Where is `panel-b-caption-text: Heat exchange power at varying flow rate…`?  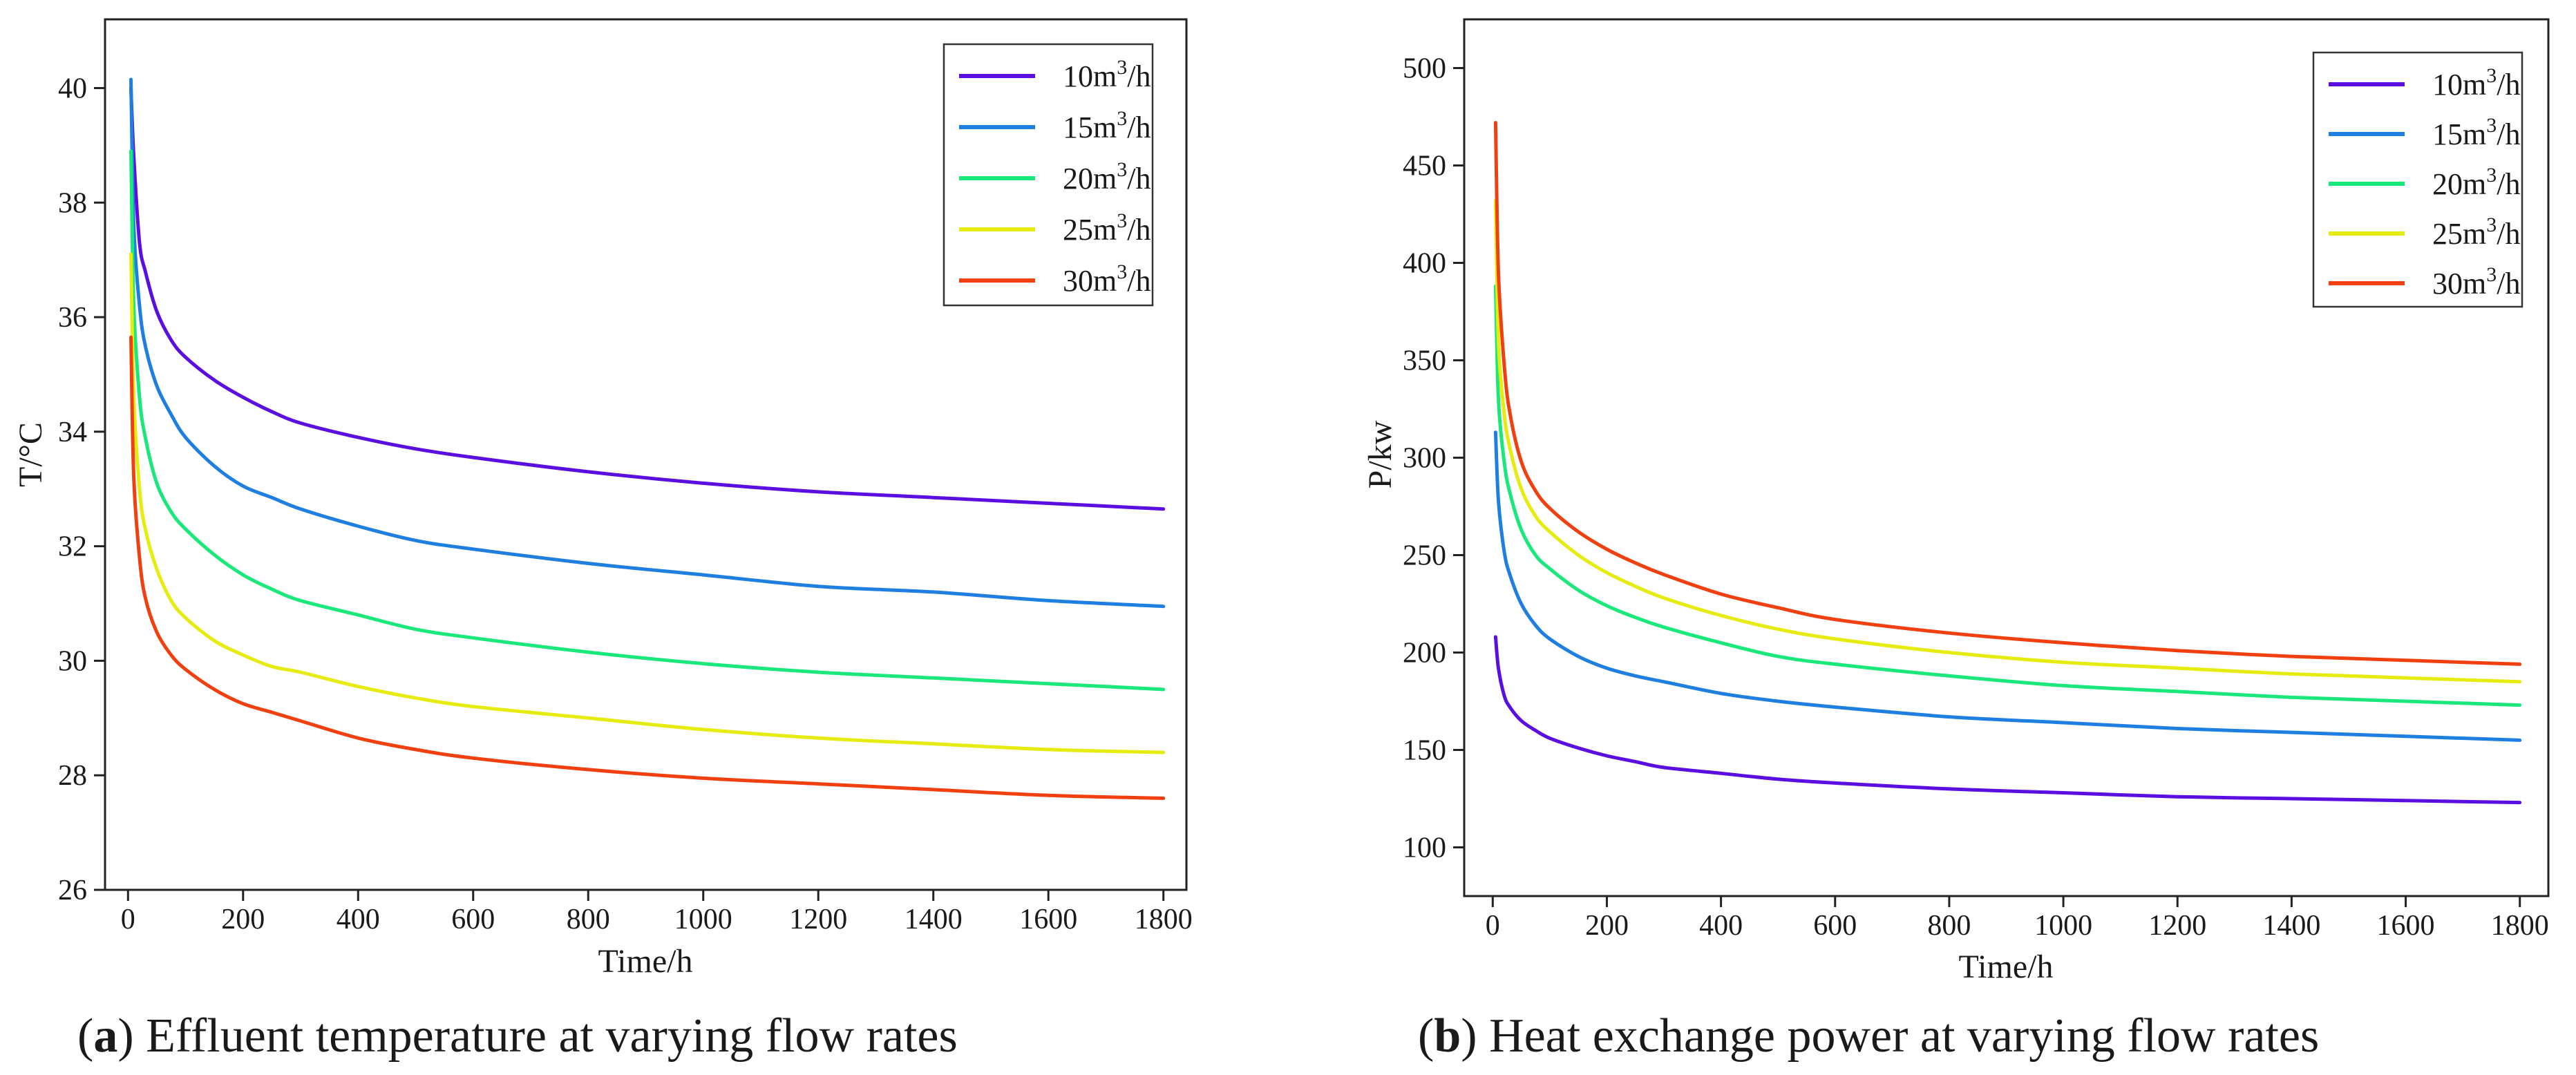
panel-b-caption-text: Heat exchange power at varying flow rate… is located at coordinates (1904, 1036).